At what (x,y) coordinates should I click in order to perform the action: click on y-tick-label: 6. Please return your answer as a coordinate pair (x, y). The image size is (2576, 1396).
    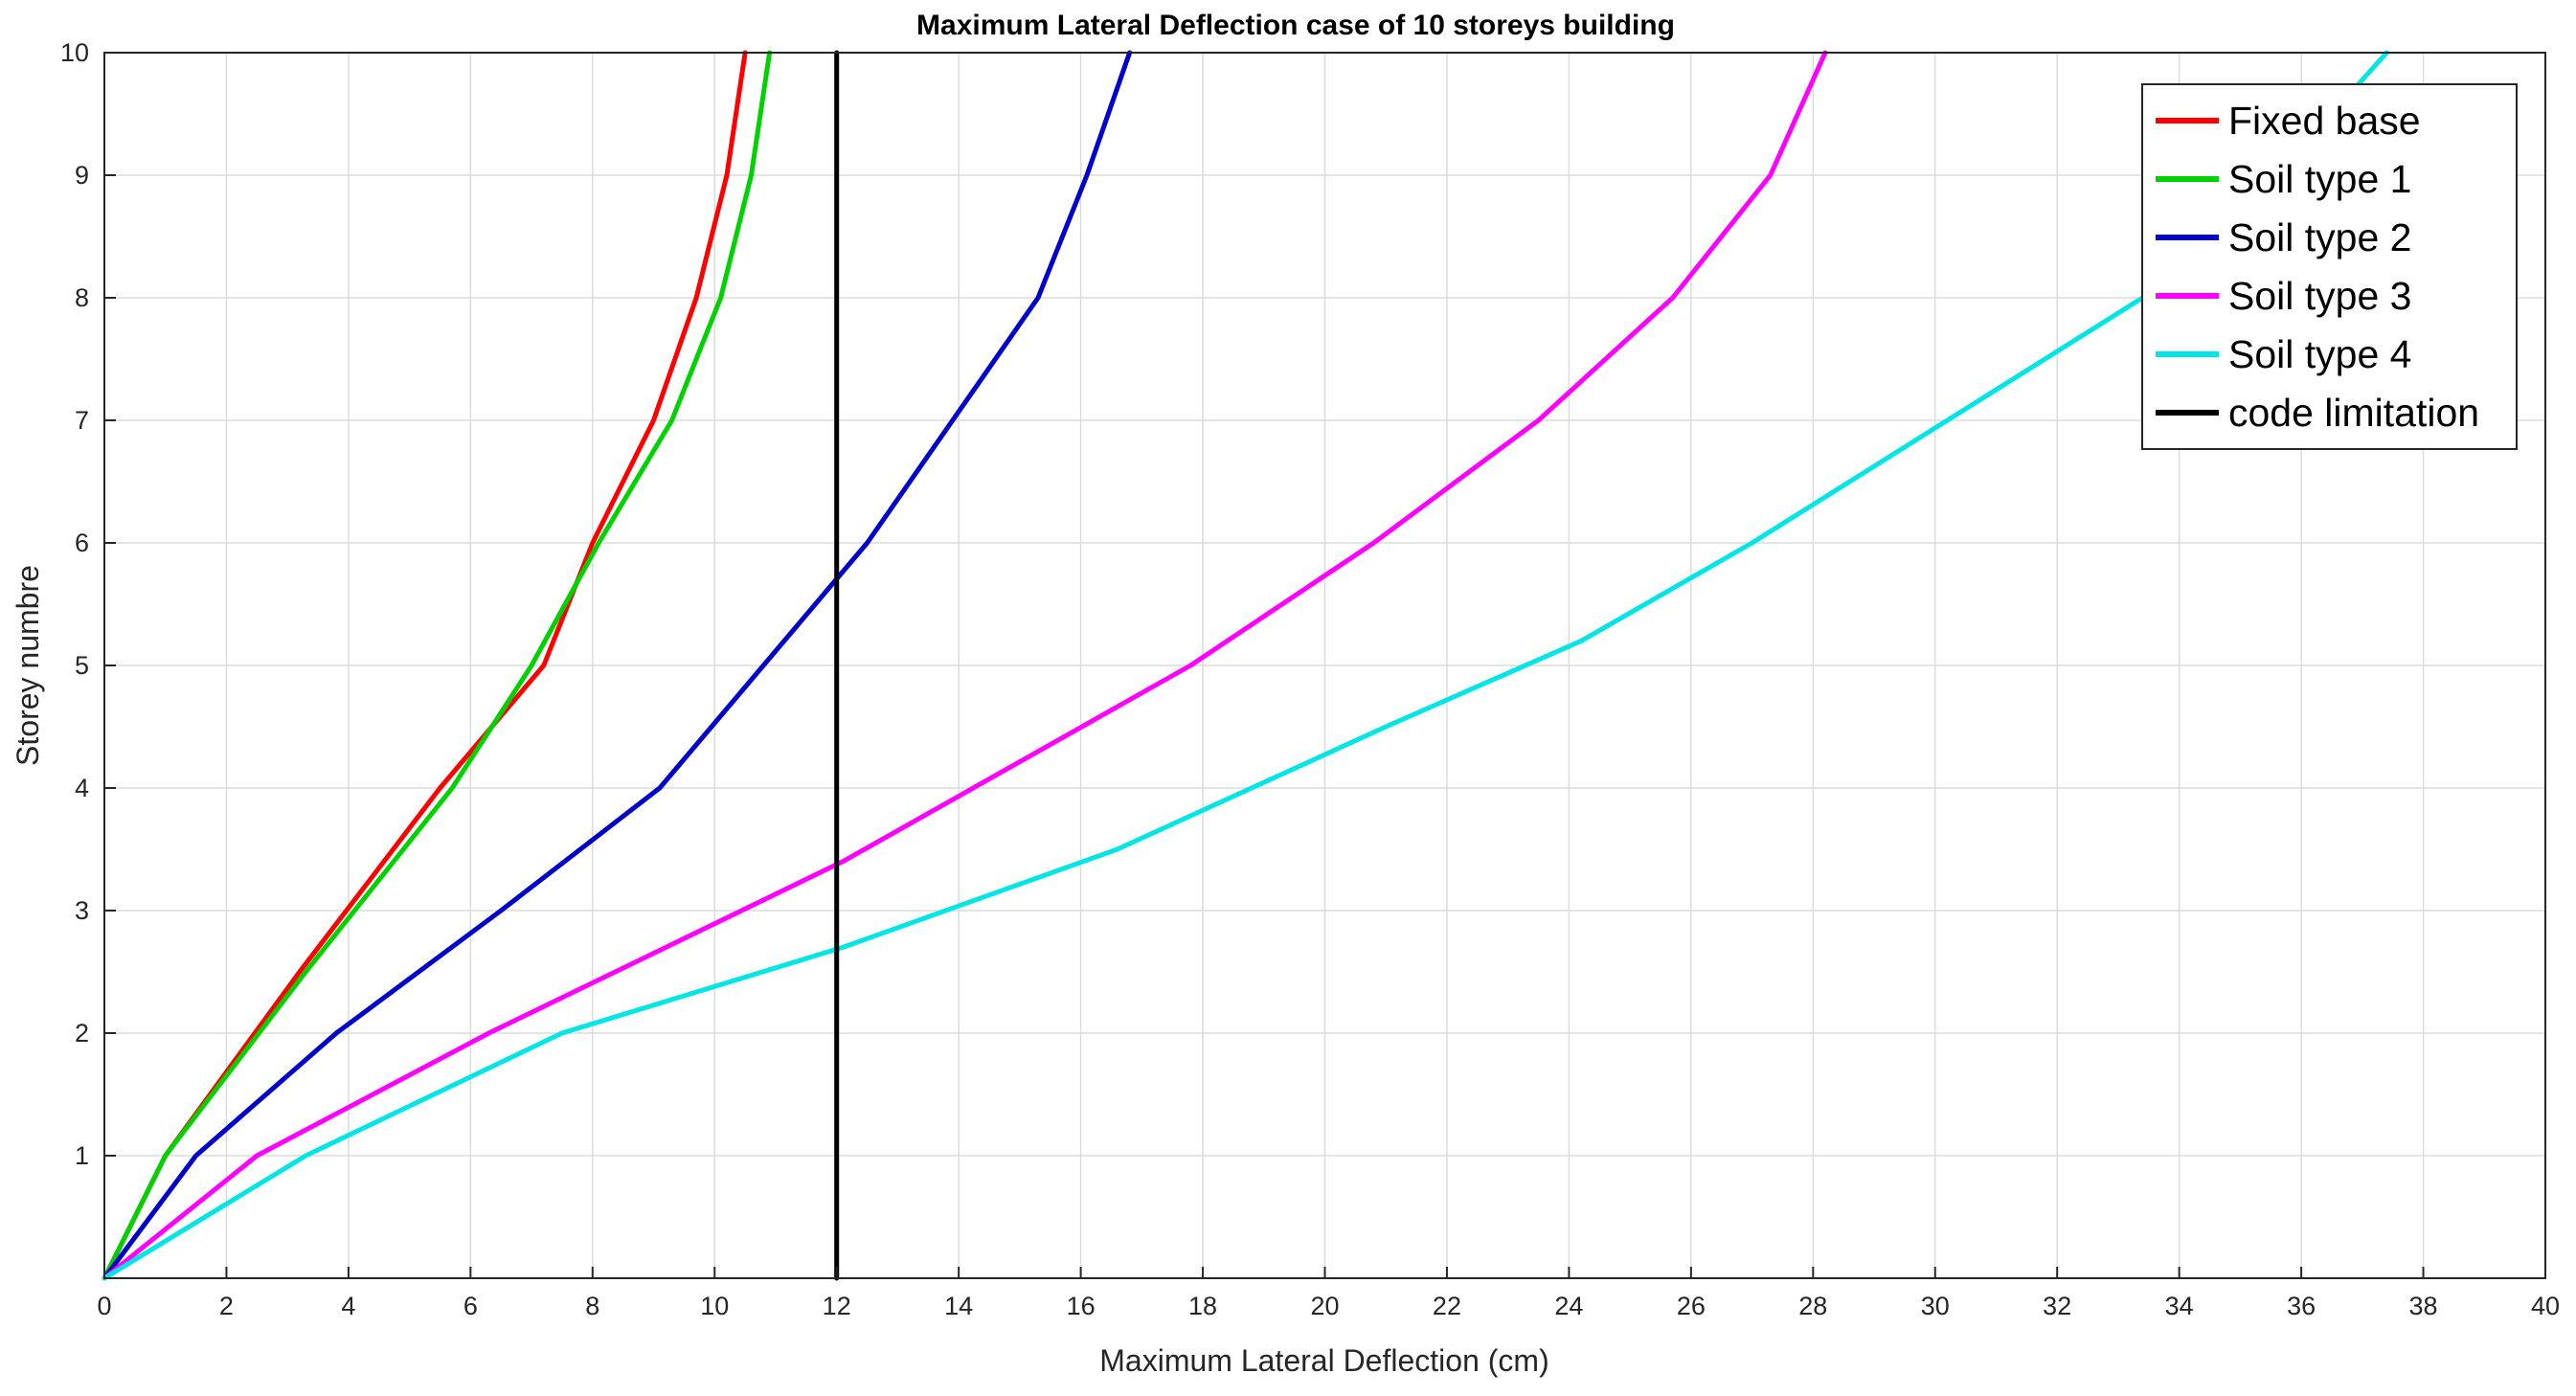
    Looking at the image, I should click on (82, 543).